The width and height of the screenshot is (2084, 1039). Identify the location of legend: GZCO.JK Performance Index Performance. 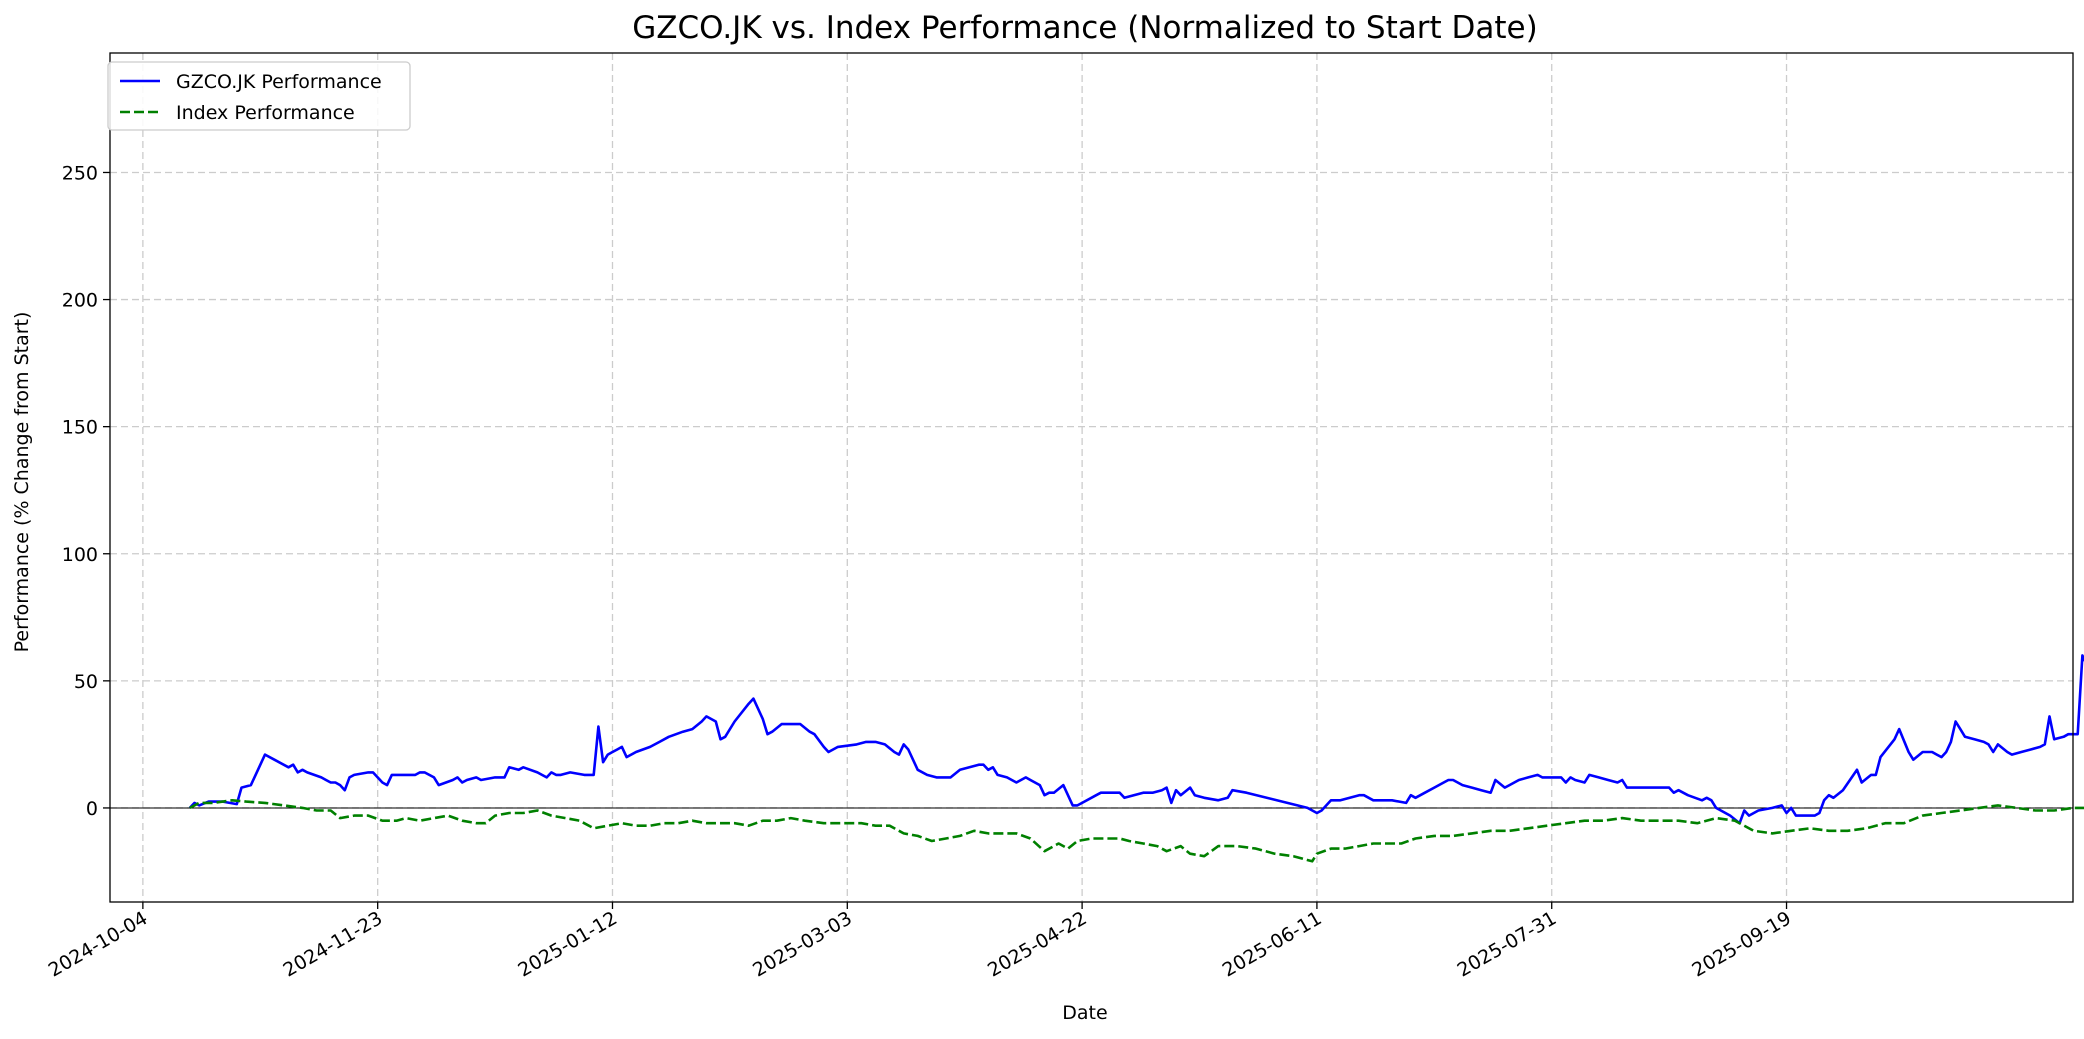
(259, 96).